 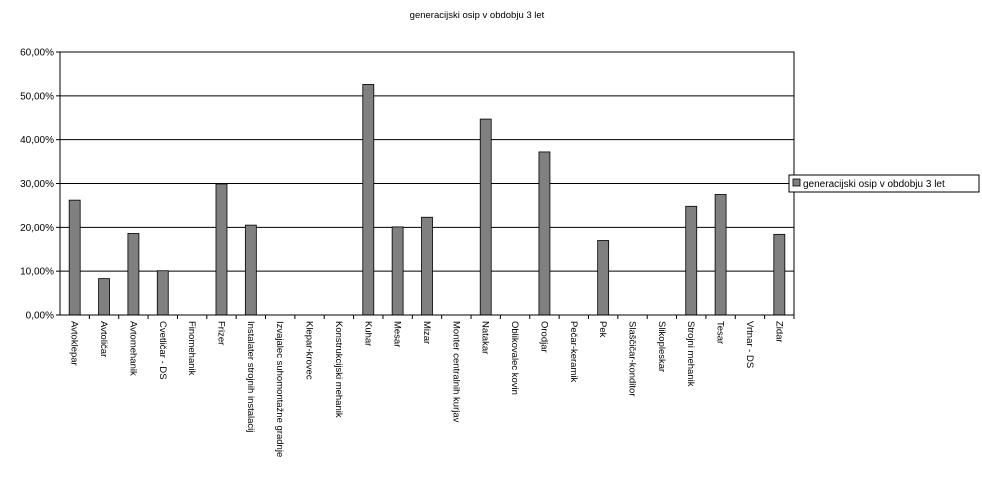 I want to click on y-tick-label: 50,00%, so click(x=37, y=96).